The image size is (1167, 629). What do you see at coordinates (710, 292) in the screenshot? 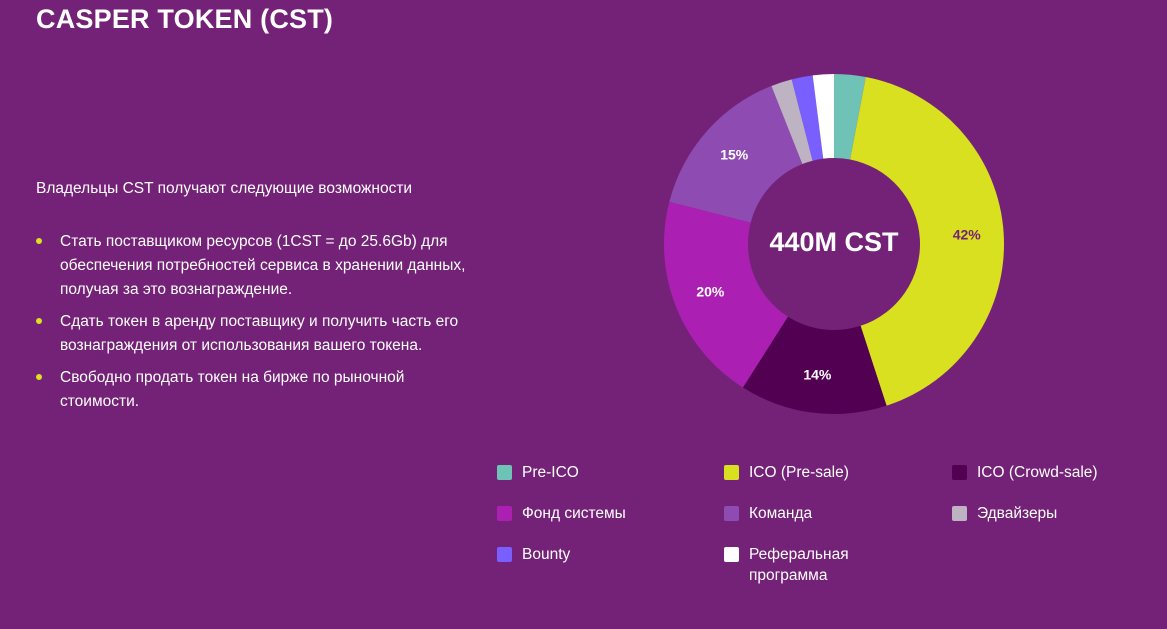
I see `chart-slice-data-label: 20%` at bounding box center [710, 292].